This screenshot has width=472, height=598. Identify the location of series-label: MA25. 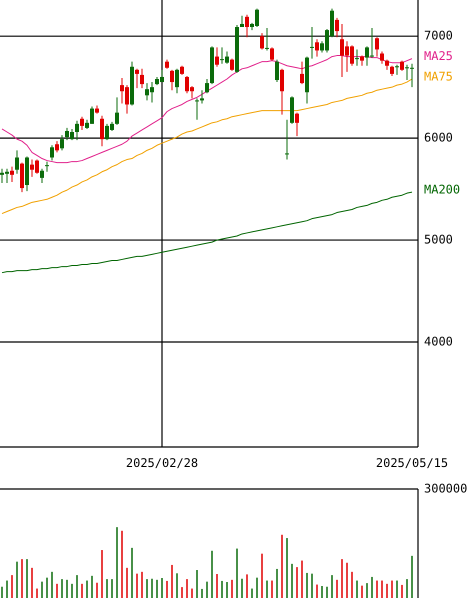
(438, 55).